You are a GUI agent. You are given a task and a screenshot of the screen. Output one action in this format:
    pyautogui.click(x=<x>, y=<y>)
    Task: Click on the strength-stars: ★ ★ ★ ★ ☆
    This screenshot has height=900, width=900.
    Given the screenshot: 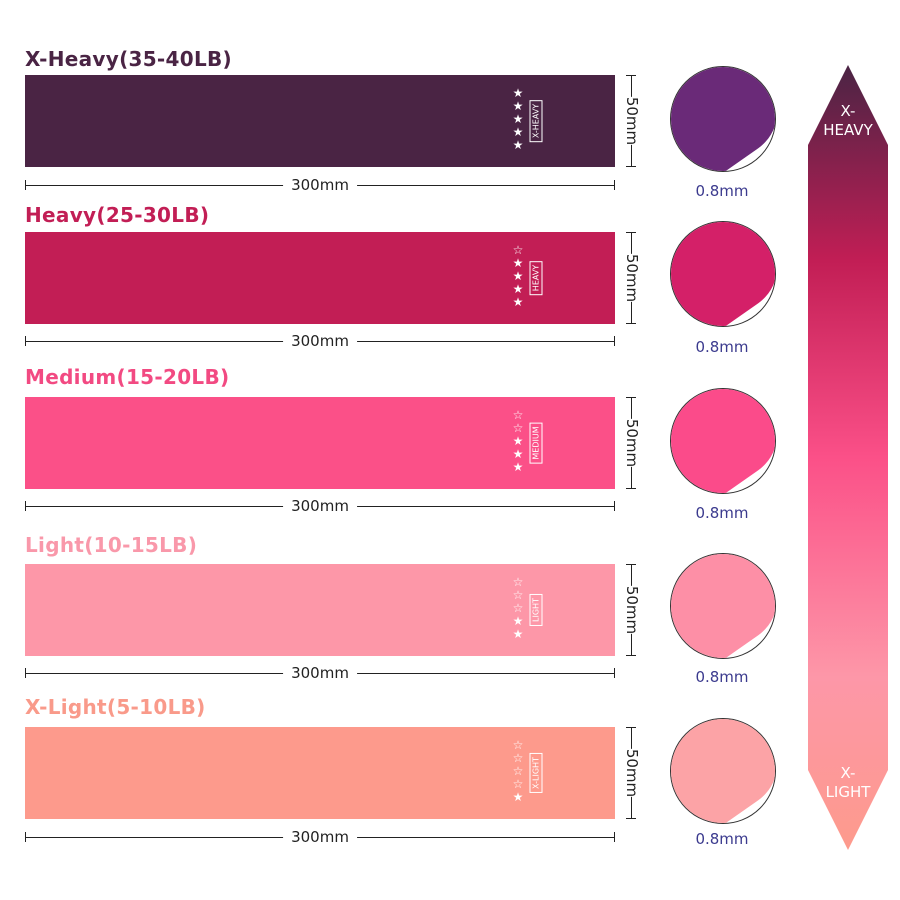 What is the action you would take?
    pyautogui.click(x=518, y=276)
    